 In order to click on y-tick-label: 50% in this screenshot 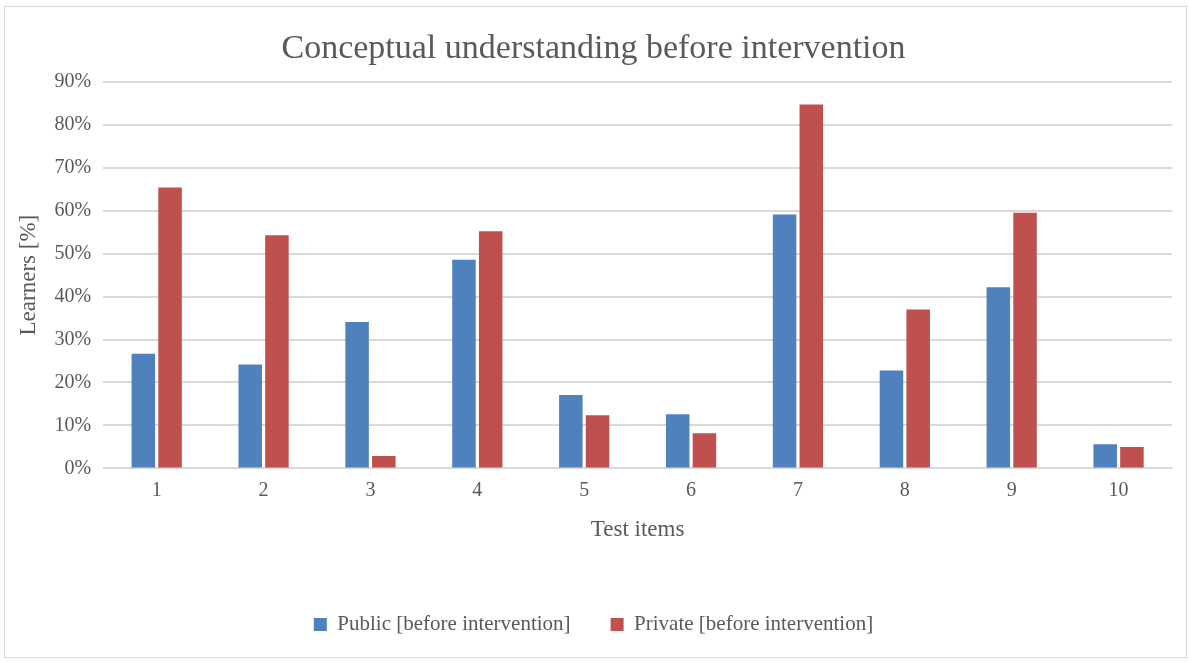, I will do `click(73, 251)`.